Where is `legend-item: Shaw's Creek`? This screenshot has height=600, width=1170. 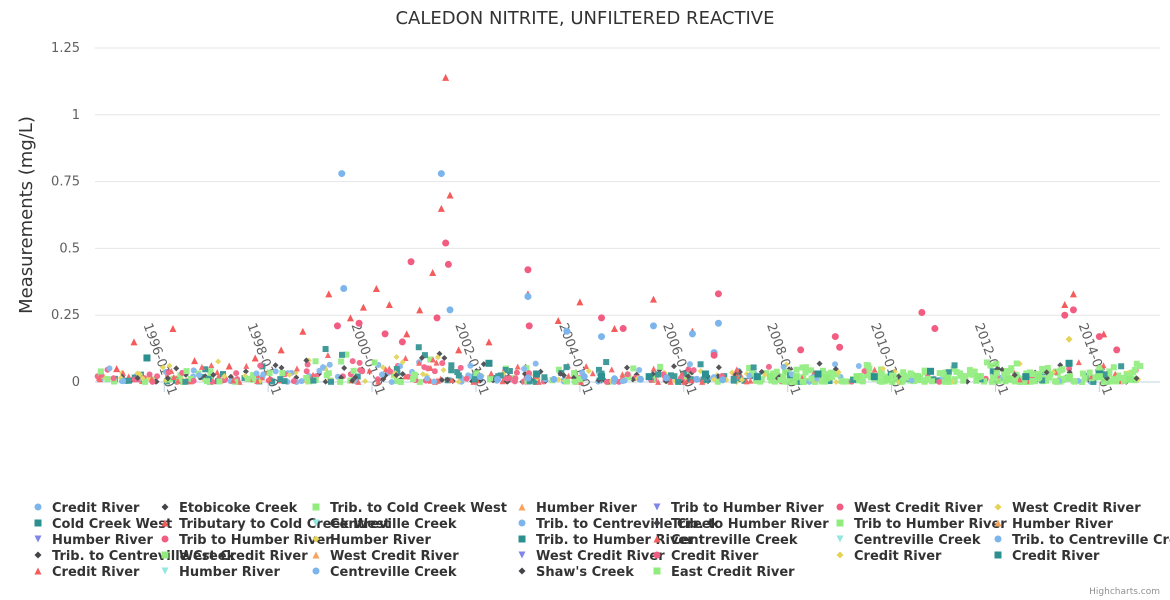
legend-item: Shaw's Creek is located at coordinates (576, 572).